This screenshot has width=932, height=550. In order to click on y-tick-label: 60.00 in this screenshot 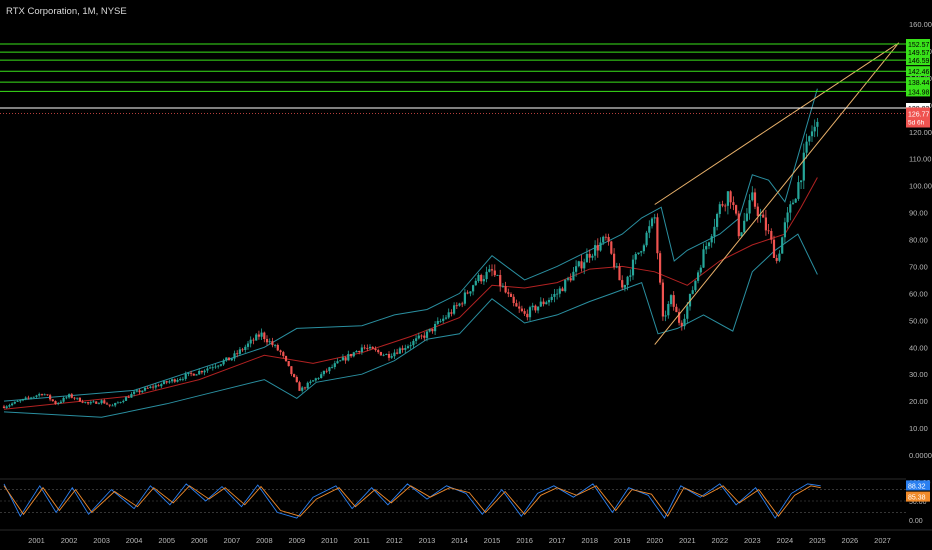, I will do `click(918, 293)`.